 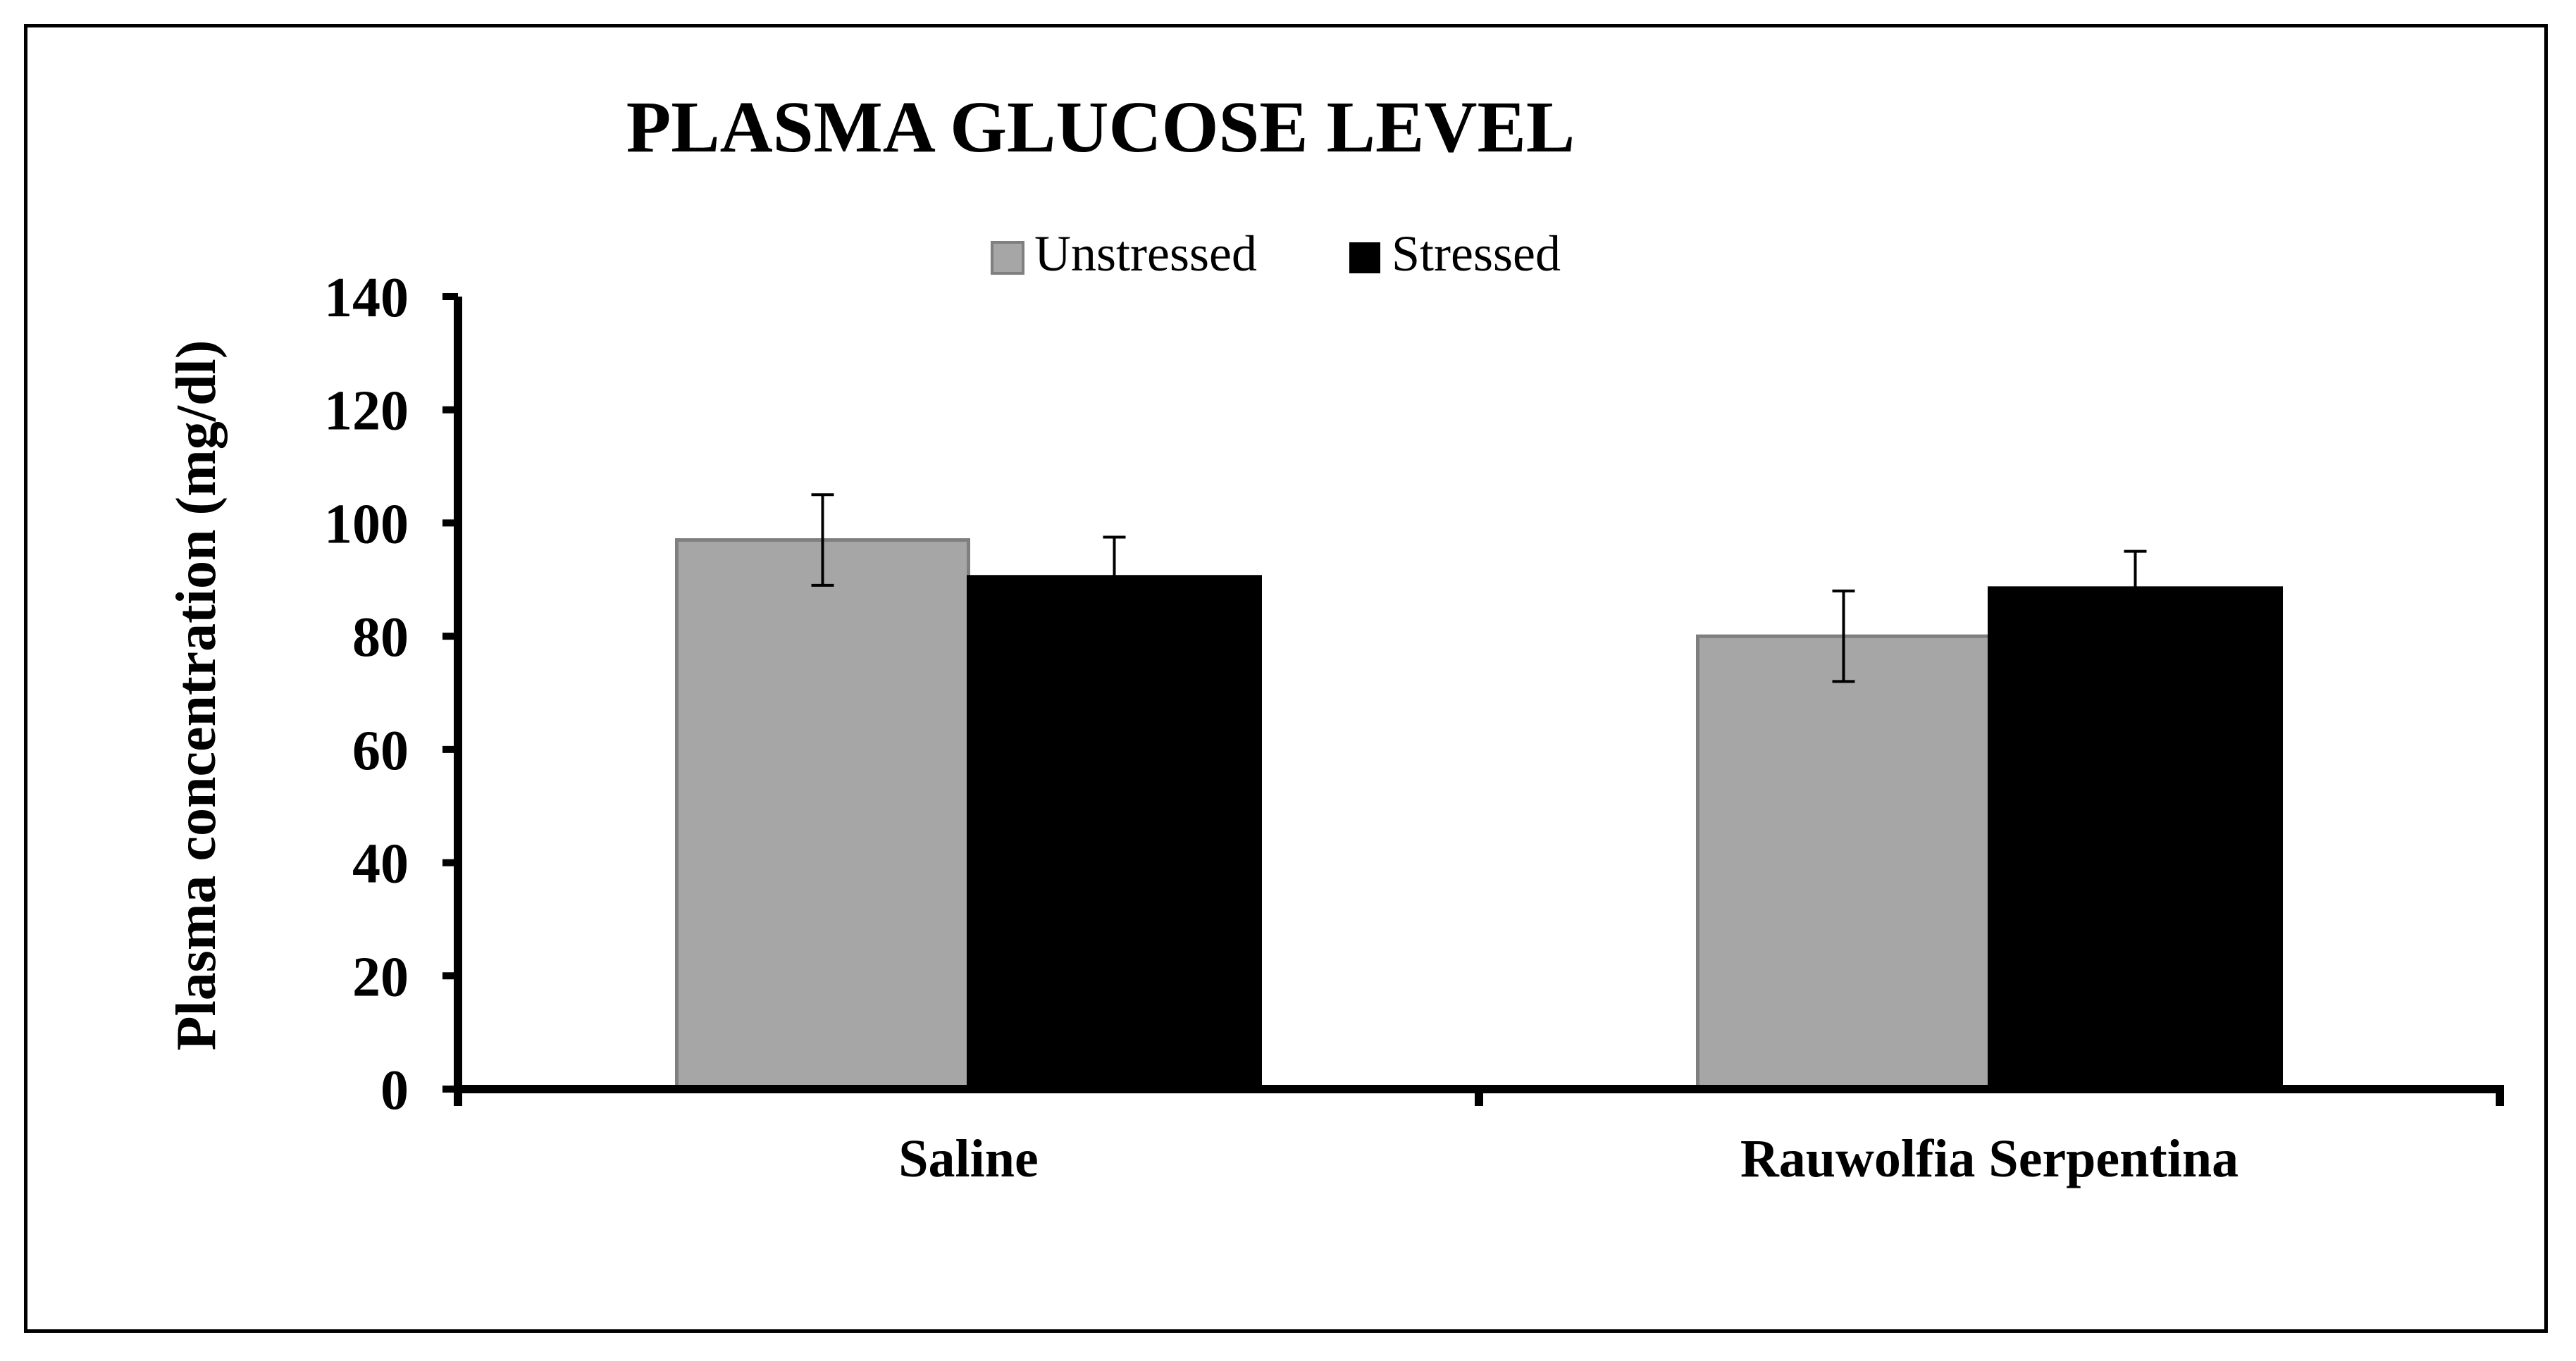 I want to click on x-category-label: Rauwolfia Serpentina, so click(x=1989, y=1158).